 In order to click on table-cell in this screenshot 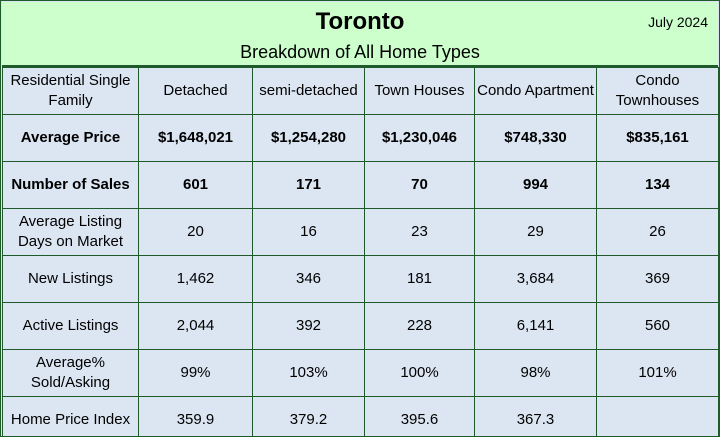, I will do `click(657, 416)`.